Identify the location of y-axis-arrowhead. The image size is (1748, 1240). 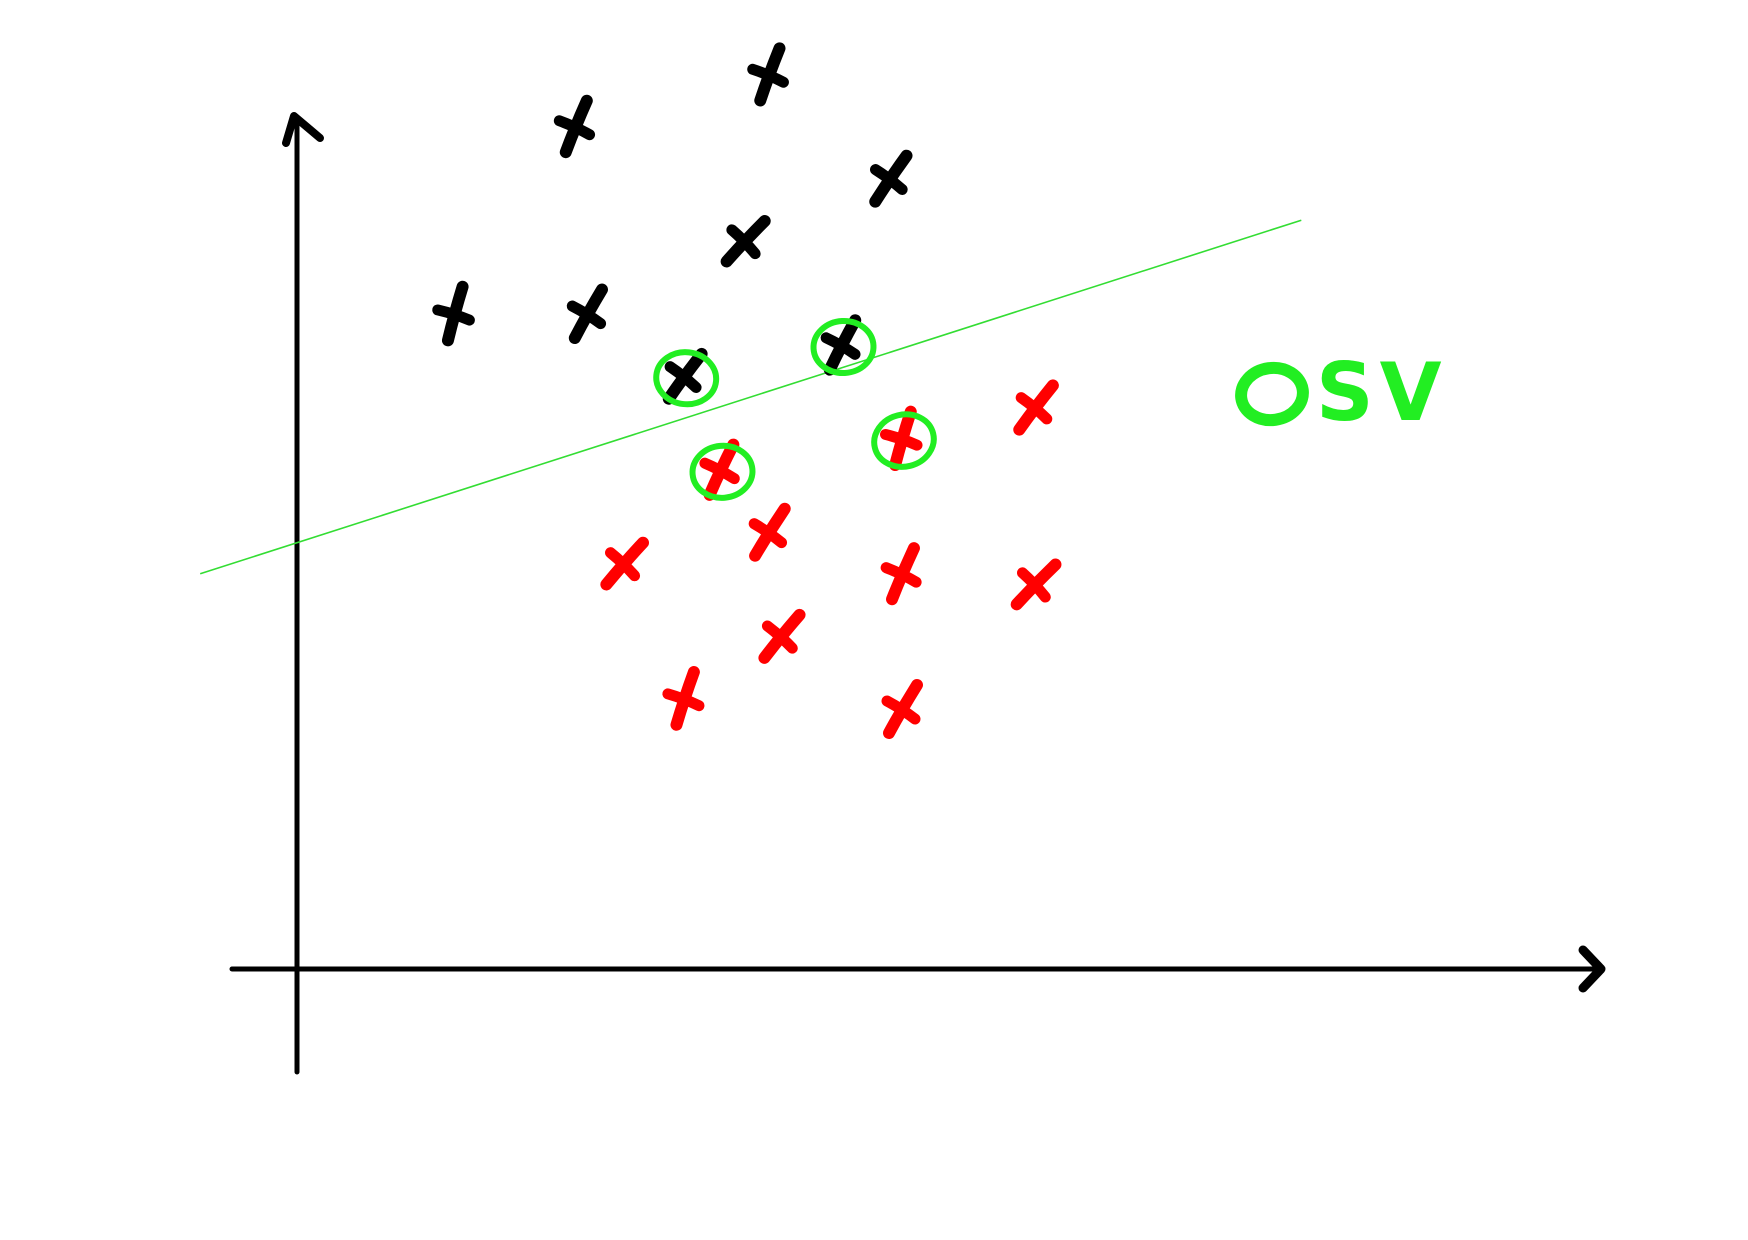
(303, 129).